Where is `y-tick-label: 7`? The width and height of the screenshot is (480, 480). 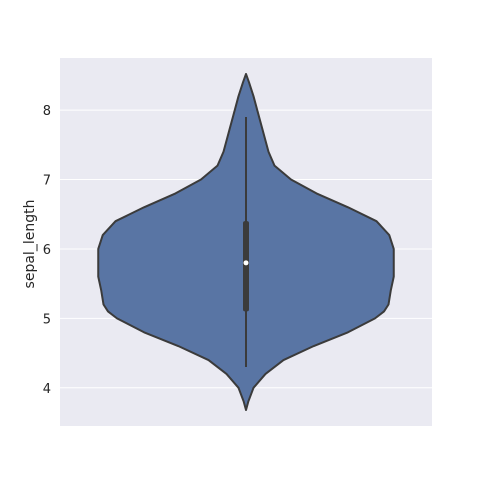 y-tick-label: 7 is located at coordinates (47, 181).